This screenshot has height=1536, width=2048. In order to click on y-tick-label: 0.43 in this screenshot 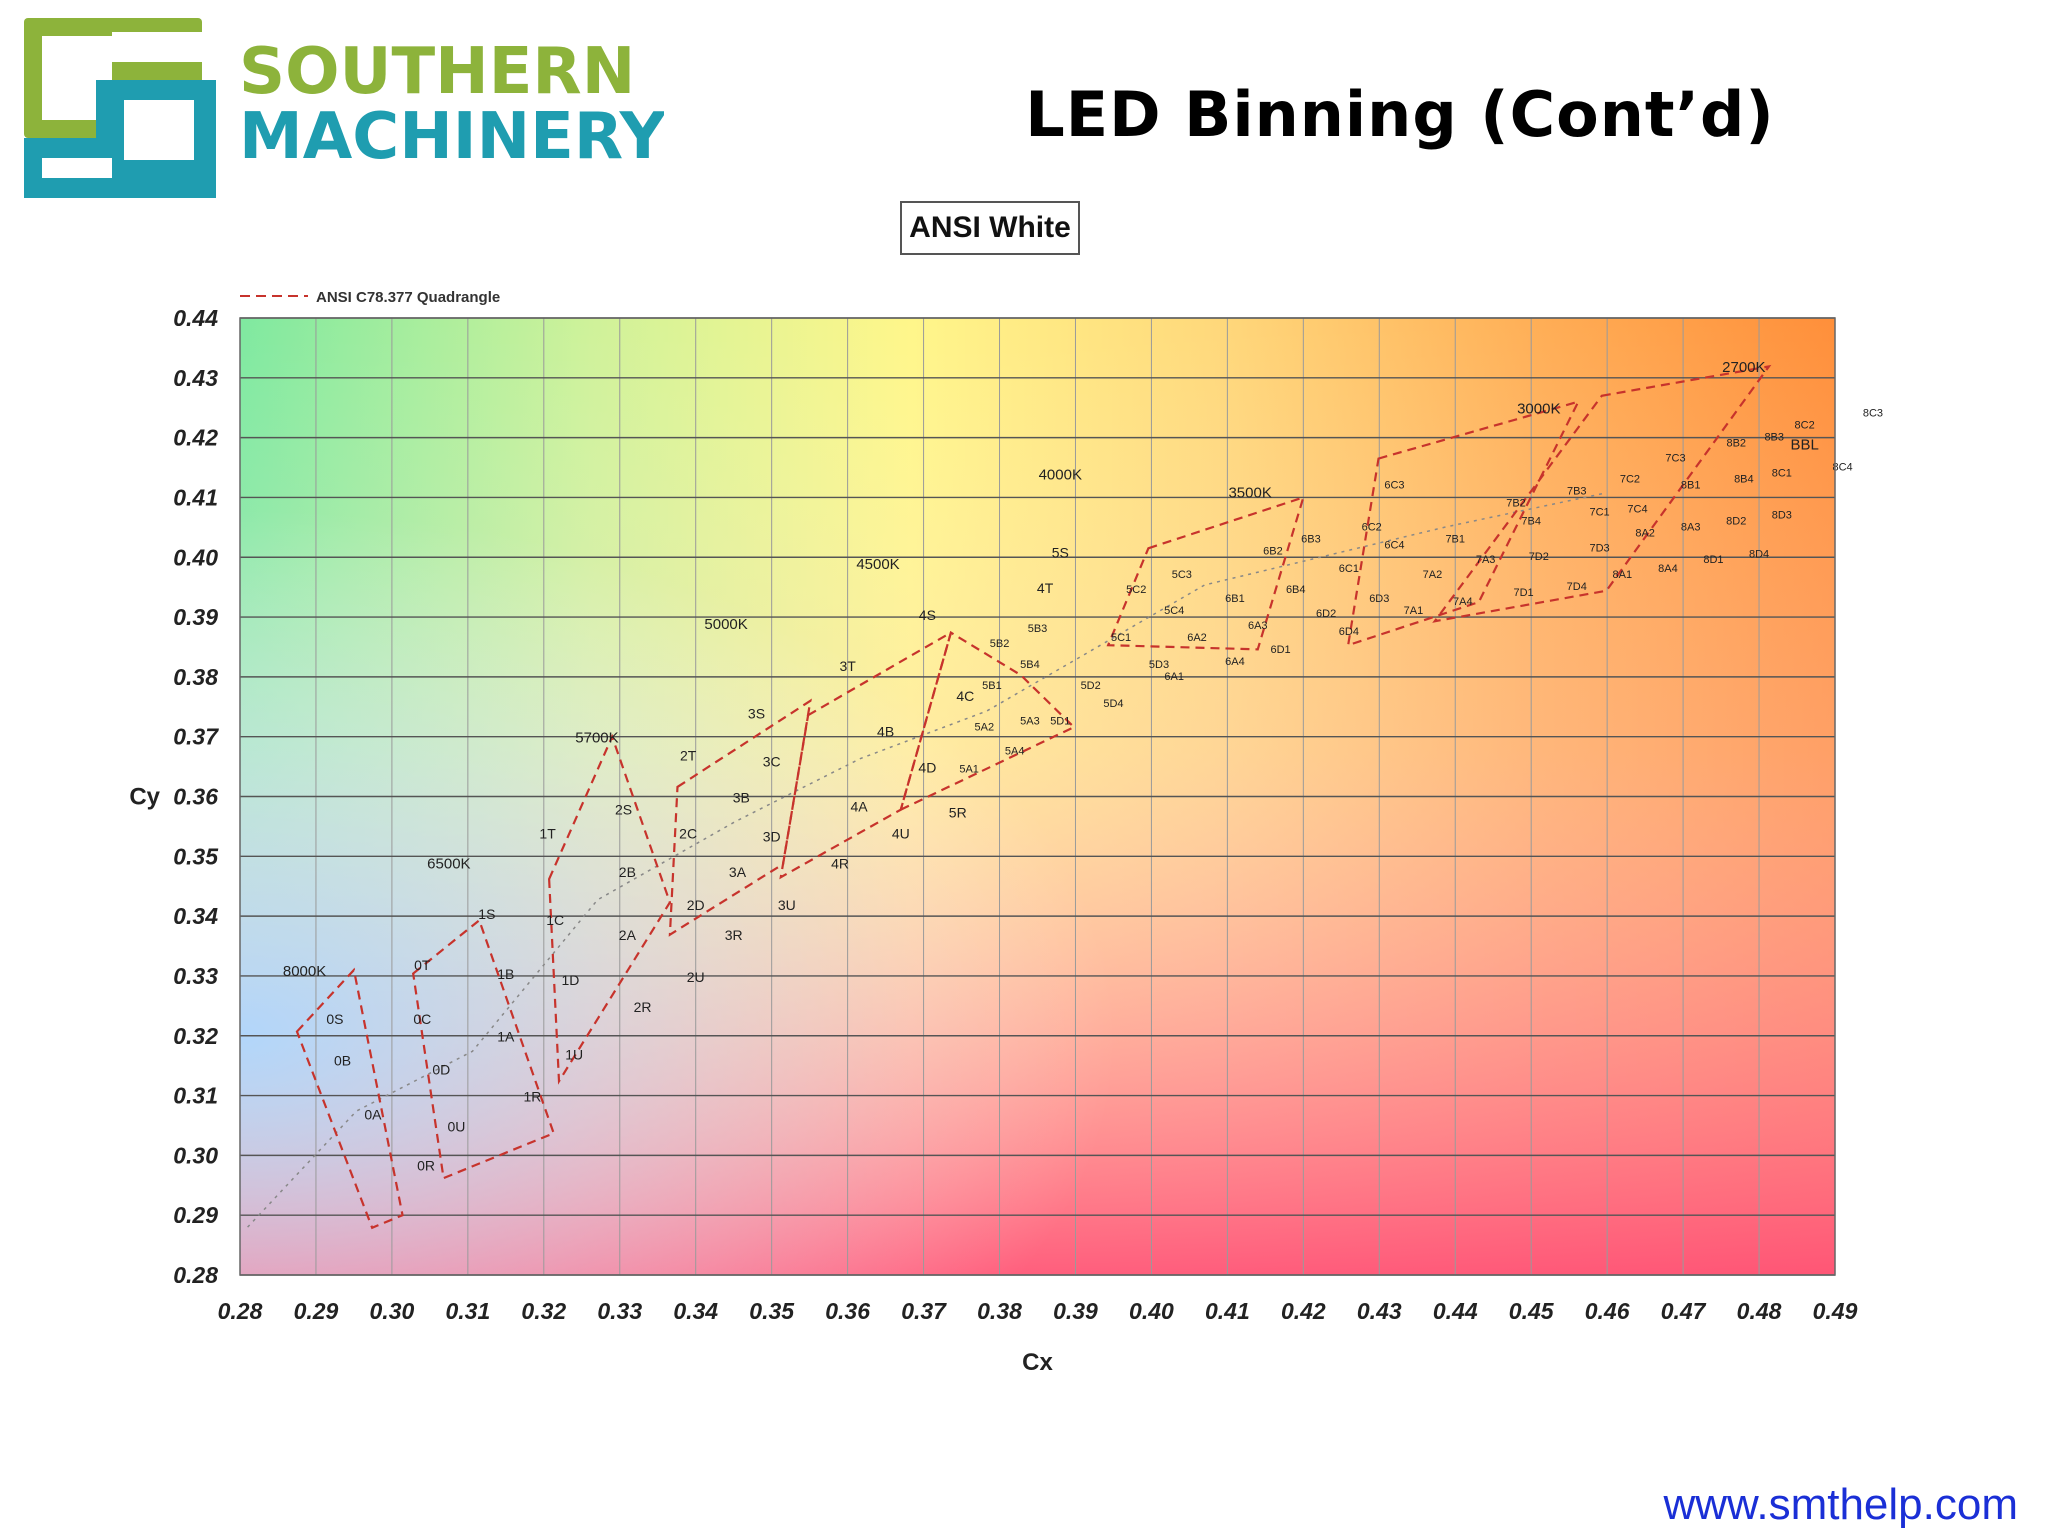, I will do `click(195, 378)`.